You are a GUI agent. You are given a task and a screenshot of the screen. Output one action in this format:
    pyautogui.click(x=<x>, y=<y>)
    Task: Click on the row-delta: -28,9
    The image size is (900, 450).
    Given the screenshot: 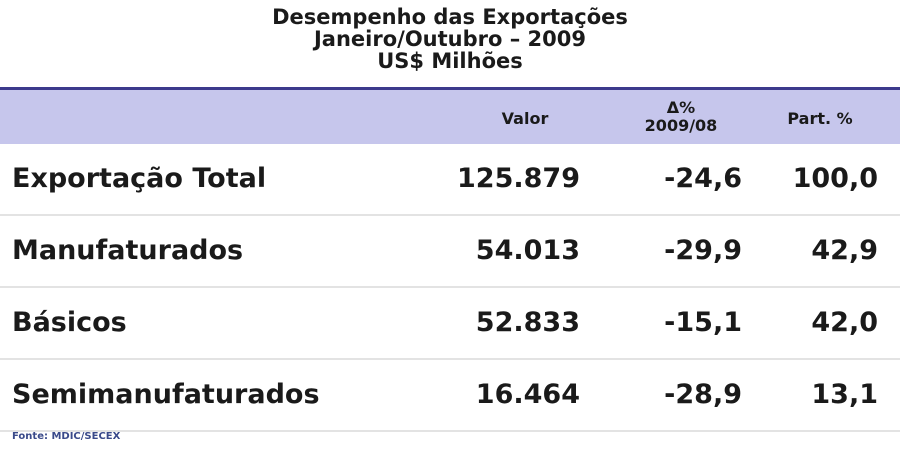 What is the action you would take?
    pyautogui.click(x=703, y=394)
    